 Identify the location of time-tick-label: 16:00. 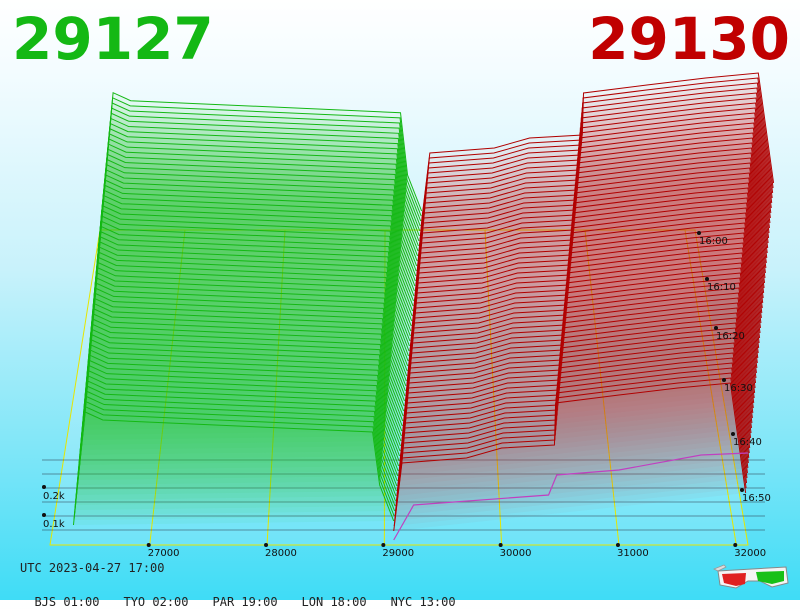
(713, 241).